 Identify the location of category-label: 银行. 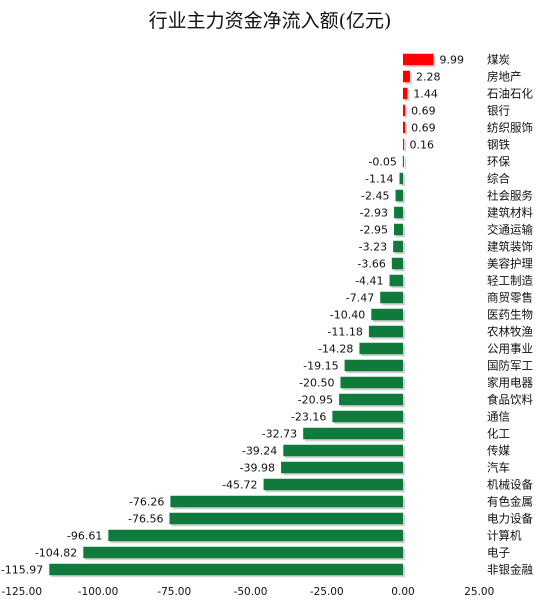
(498, 111).